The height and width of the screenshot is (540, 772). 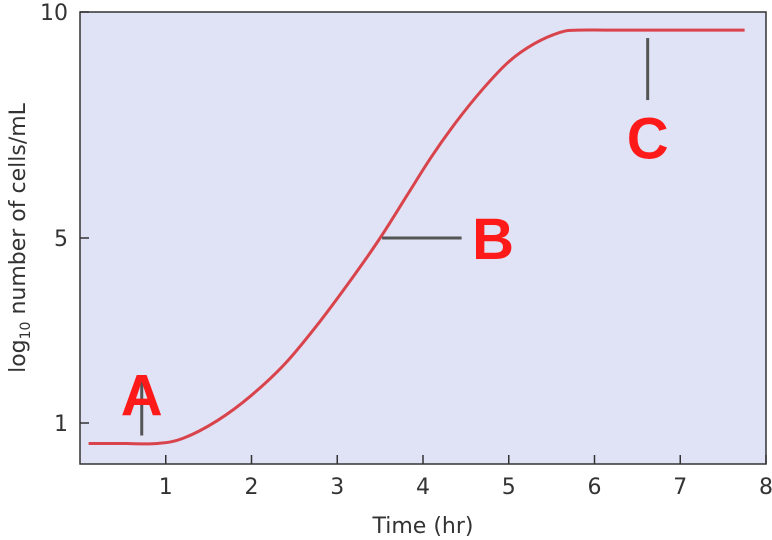 What do you see at coordinates (680, 487) in the screenshot?
I see `x-tick-label-7: 7` at bounding box center [680, 487].